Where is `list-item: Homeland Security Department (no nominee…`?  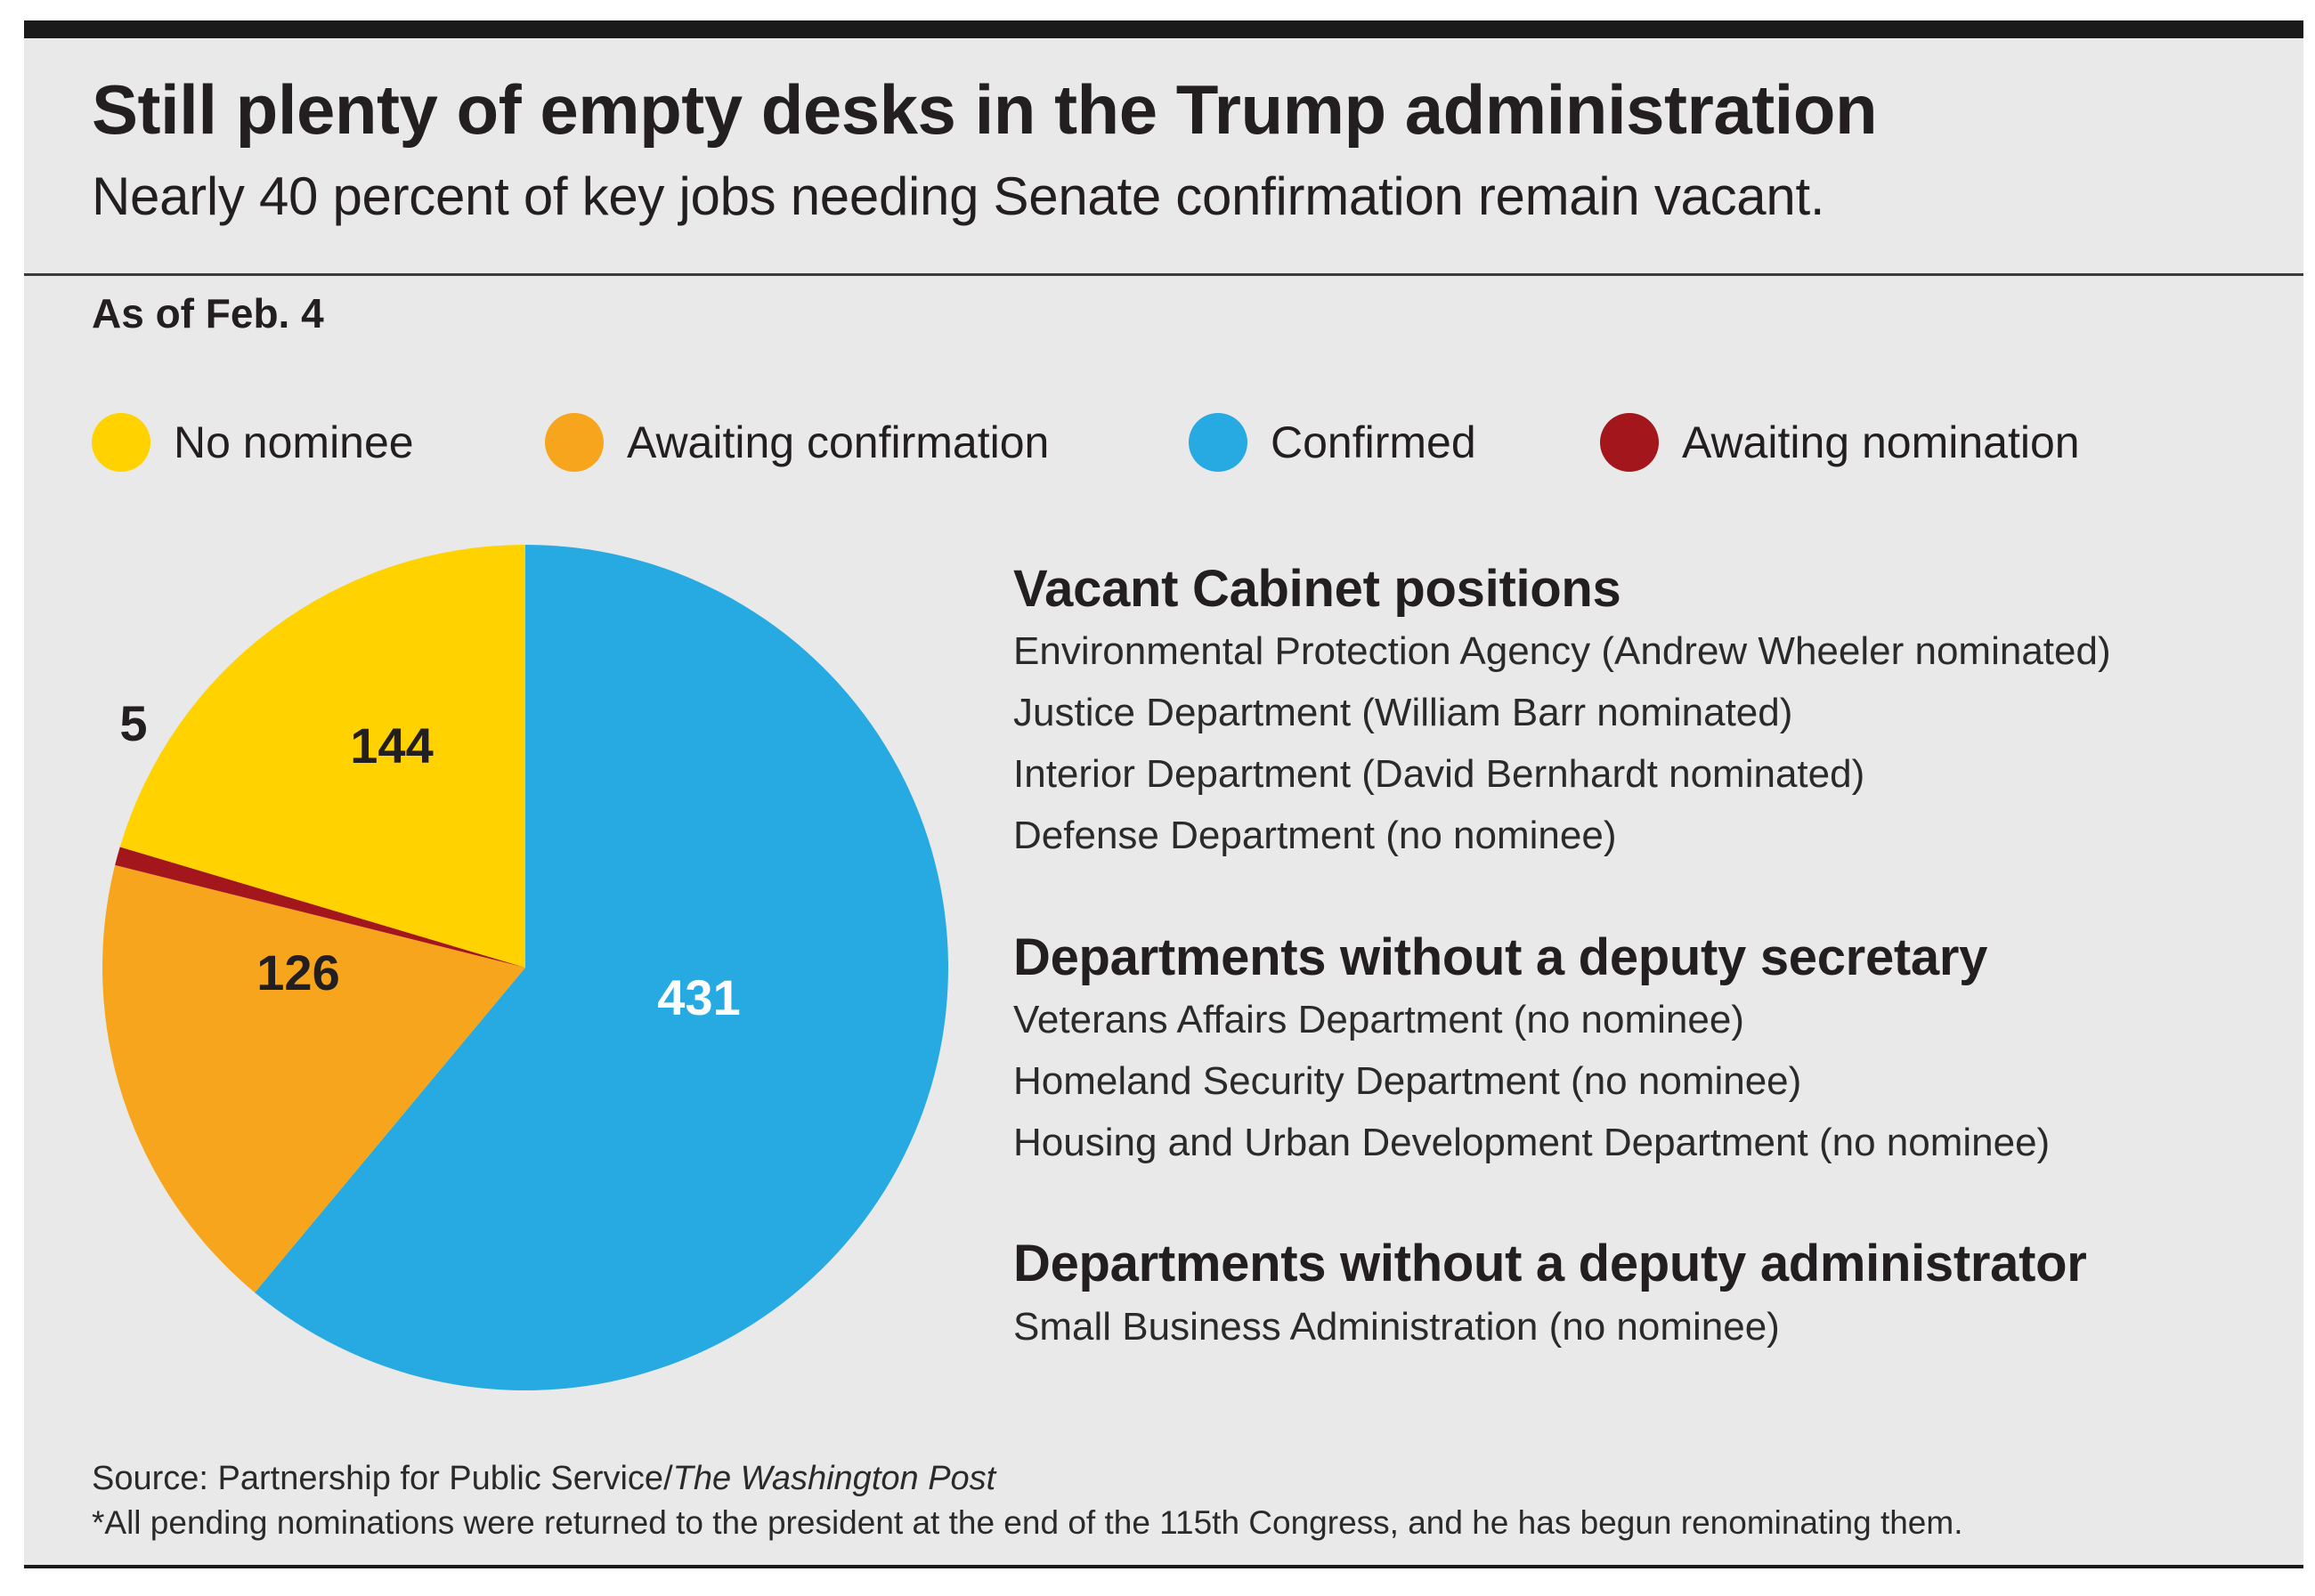 list-item: Homeland Security Department (no nominee… is located at coordinates (1407, 1081).